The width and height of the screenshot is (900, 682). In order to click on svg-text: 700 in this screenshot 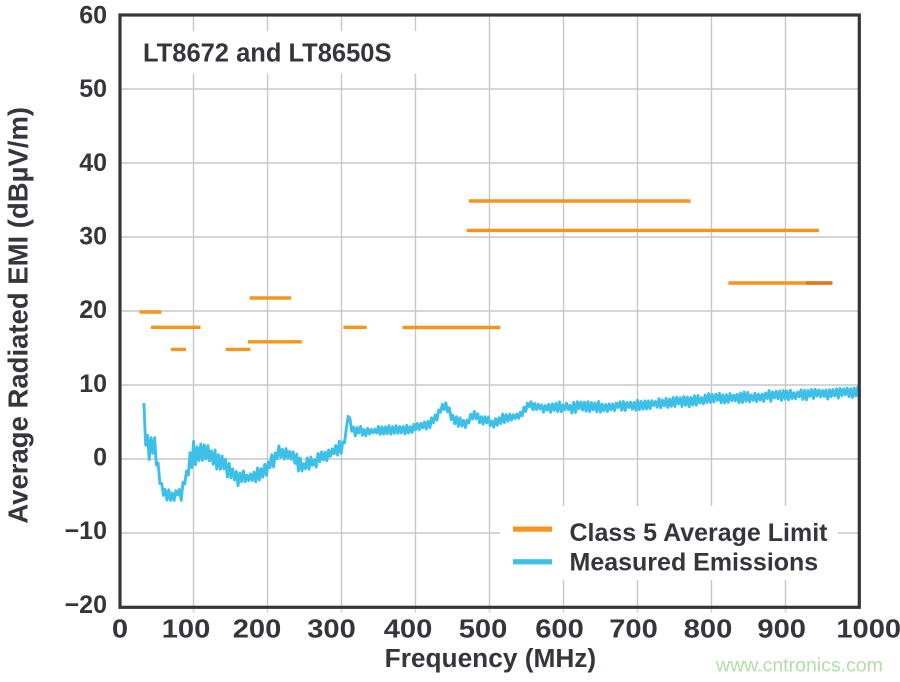, I will do `click(633, 628)`.